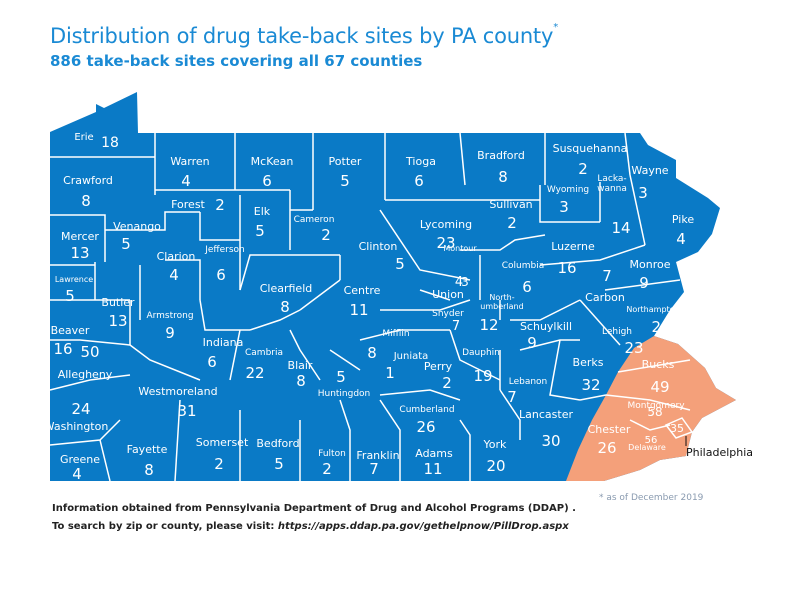 The height and width of the screenshot is (612, 793). What do you see at coordinates (137, 226) in the screenshot?
I see `county-name-venango: Venango` at bounding box center [137, 226].